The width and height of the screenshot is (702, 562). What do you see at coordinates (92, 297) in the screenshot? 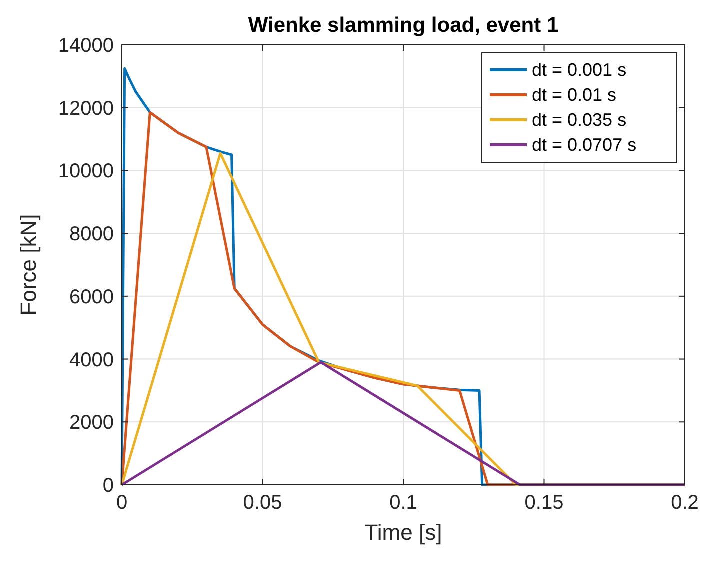
I see `y-tick-label: 6000` at bounding box center [92, 297].